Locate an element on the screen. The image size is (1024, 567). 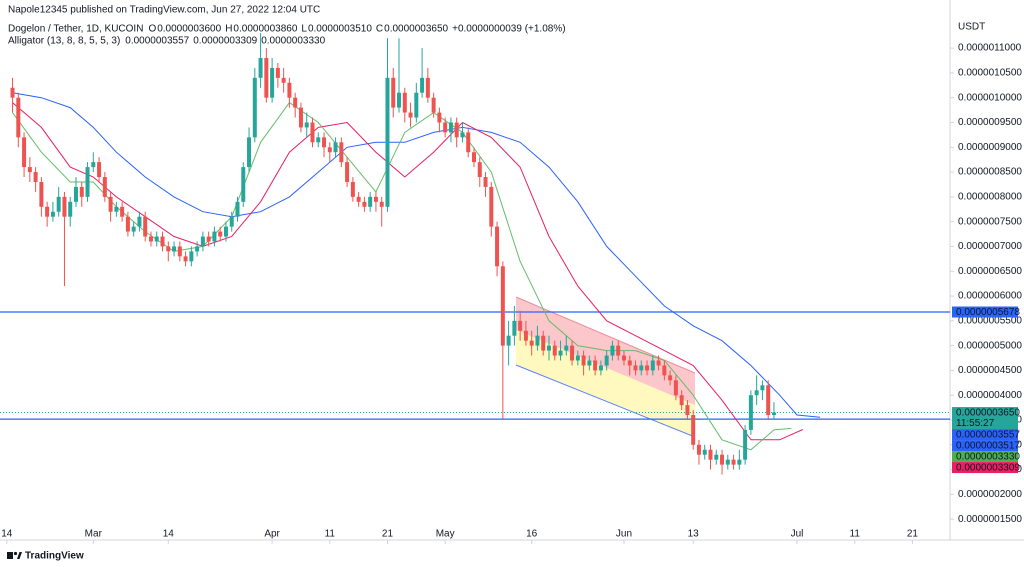
ohlc-key: L is located at coordinates (304, 29).